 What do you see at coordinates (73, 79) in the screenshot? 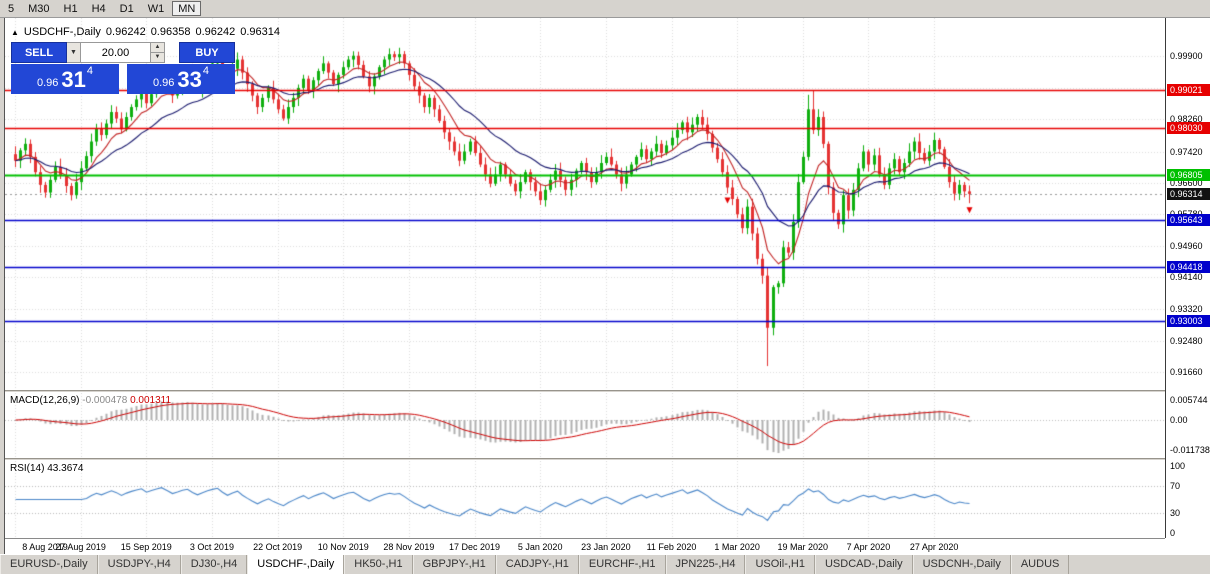
I see `sell-price-big: 31` at bounding box center [73, 79].